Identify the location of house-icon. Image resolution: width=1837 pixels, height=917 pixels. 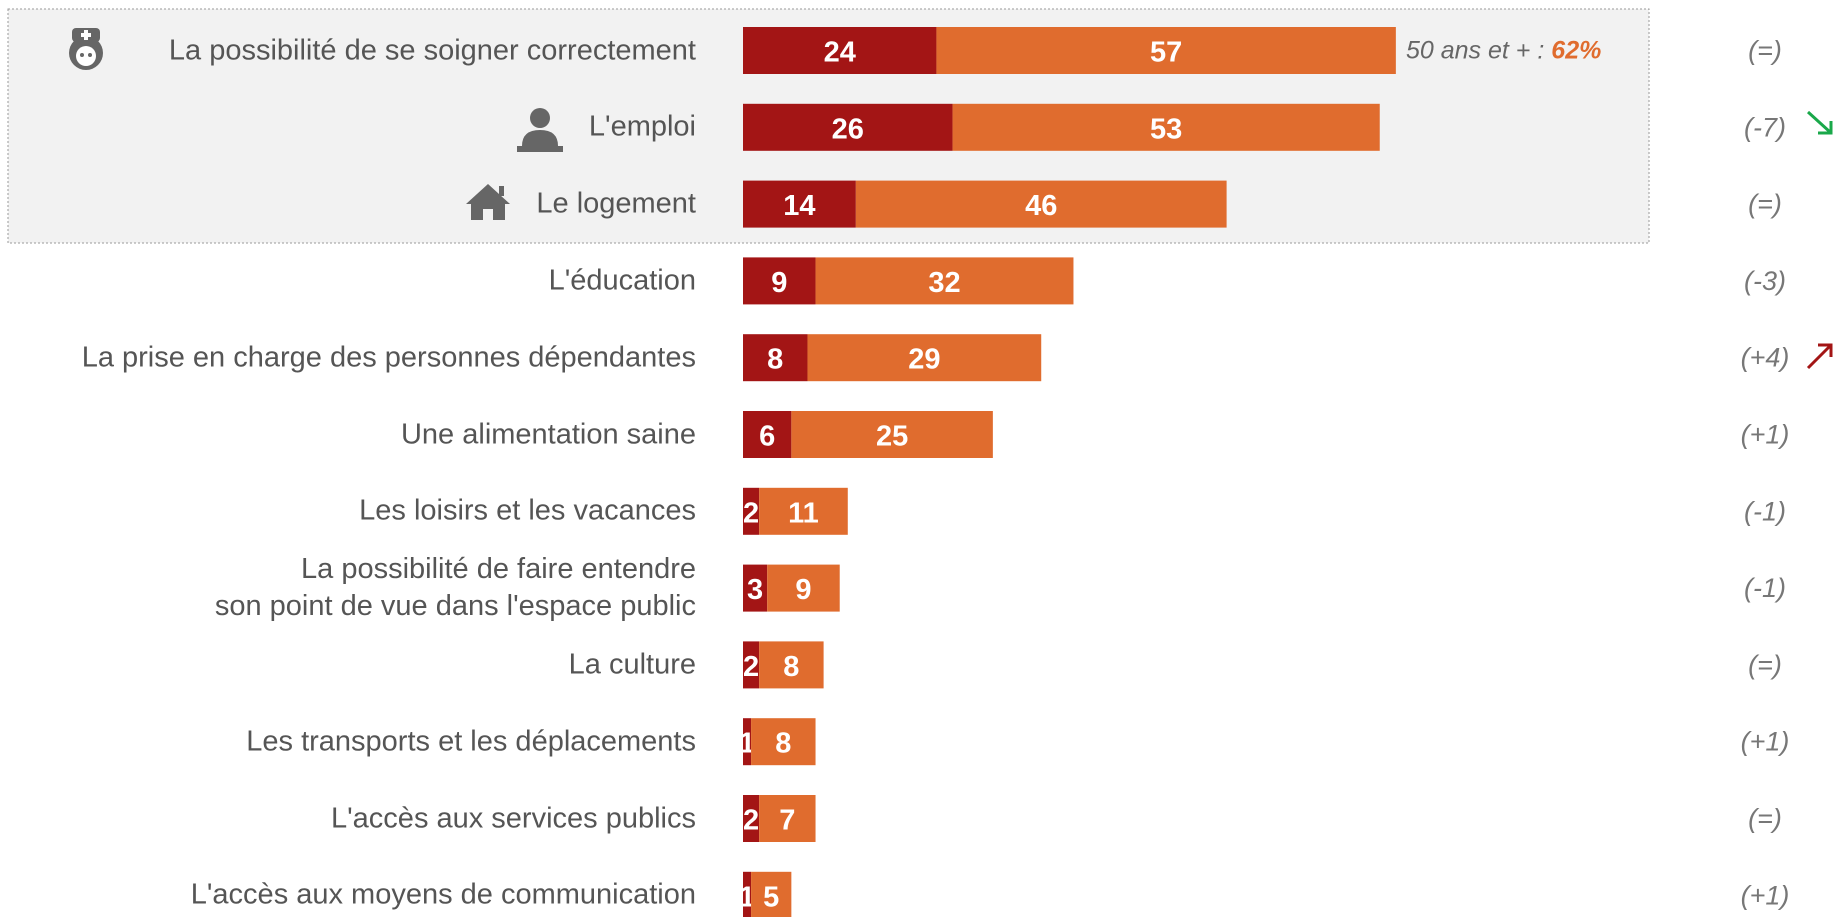
(488, 202).